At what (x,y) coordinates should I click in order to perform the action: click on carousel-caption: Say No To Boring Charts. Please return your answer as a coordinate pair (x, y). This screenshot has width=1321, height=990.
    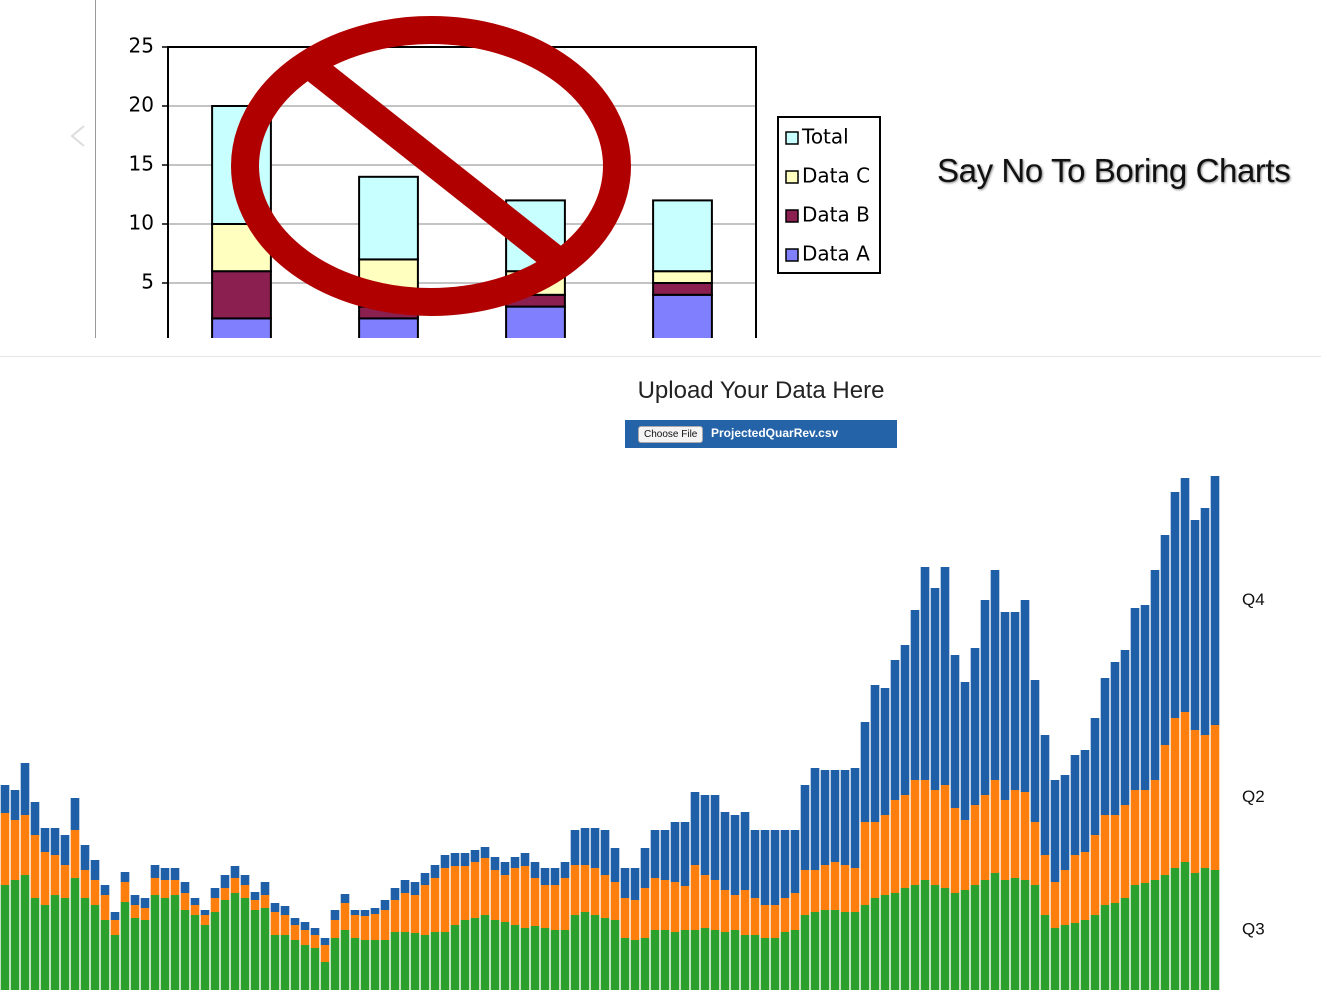
    Looking at the image, I should click on (1114, 170).